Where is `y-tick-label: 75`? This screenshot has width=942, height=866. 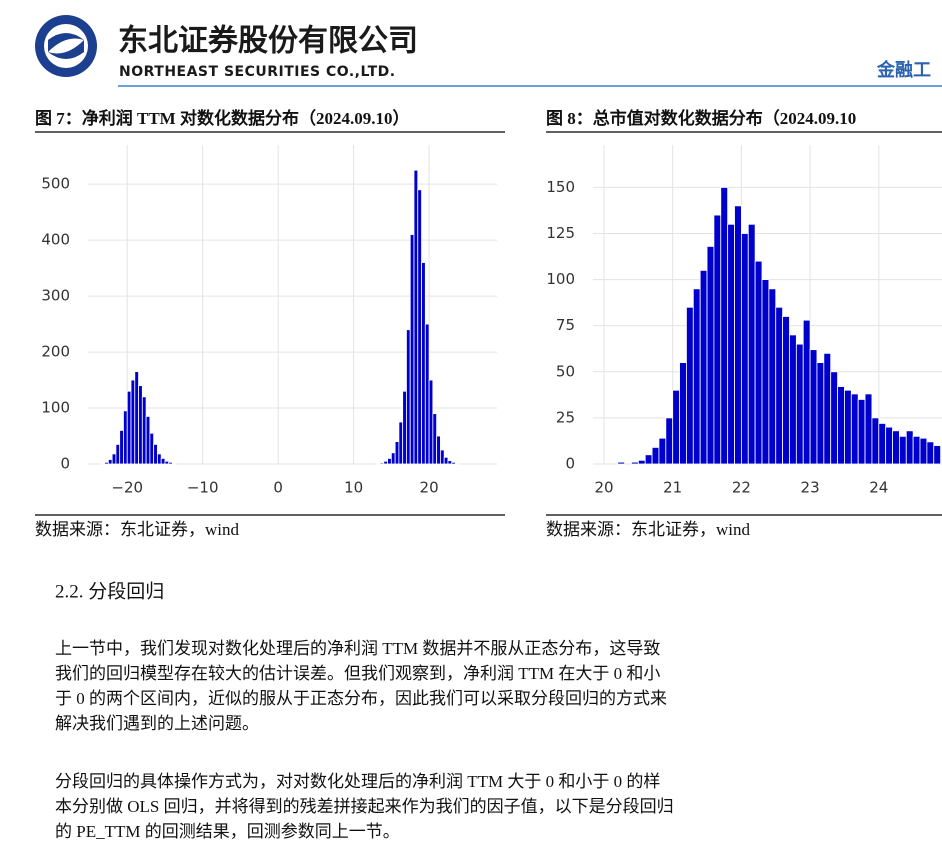 y-tick-label: 75 is located at coordinates (565, 325).